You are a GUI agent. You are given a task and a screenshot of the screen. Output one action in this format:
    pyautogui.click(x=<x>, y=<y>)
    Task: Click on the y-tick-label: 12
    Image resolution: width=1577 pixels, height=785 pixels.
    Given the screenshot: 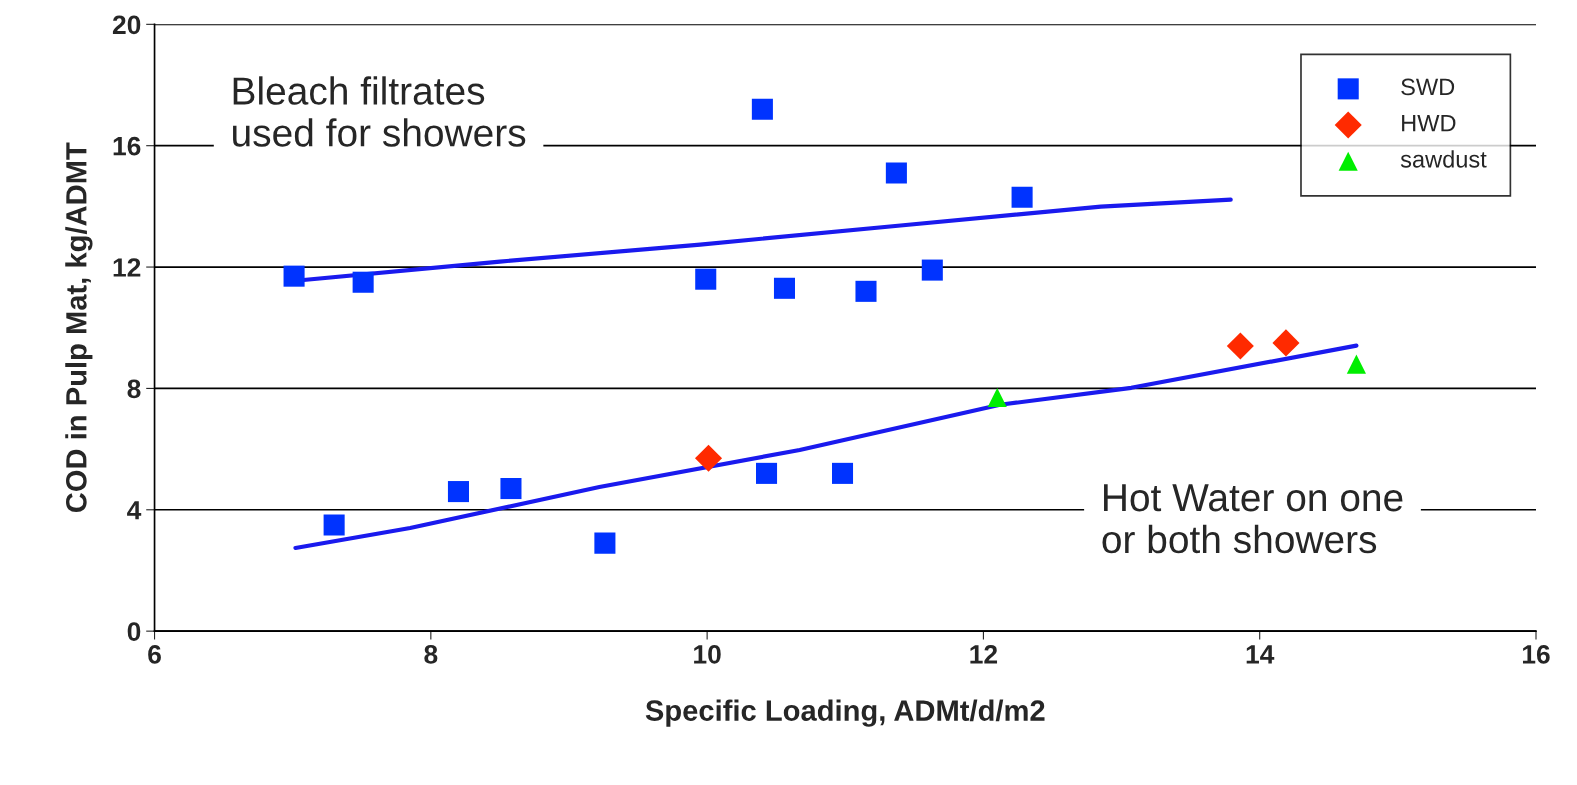 What is the action you would take?
    pyautogui.click(x=127, y=267)
    